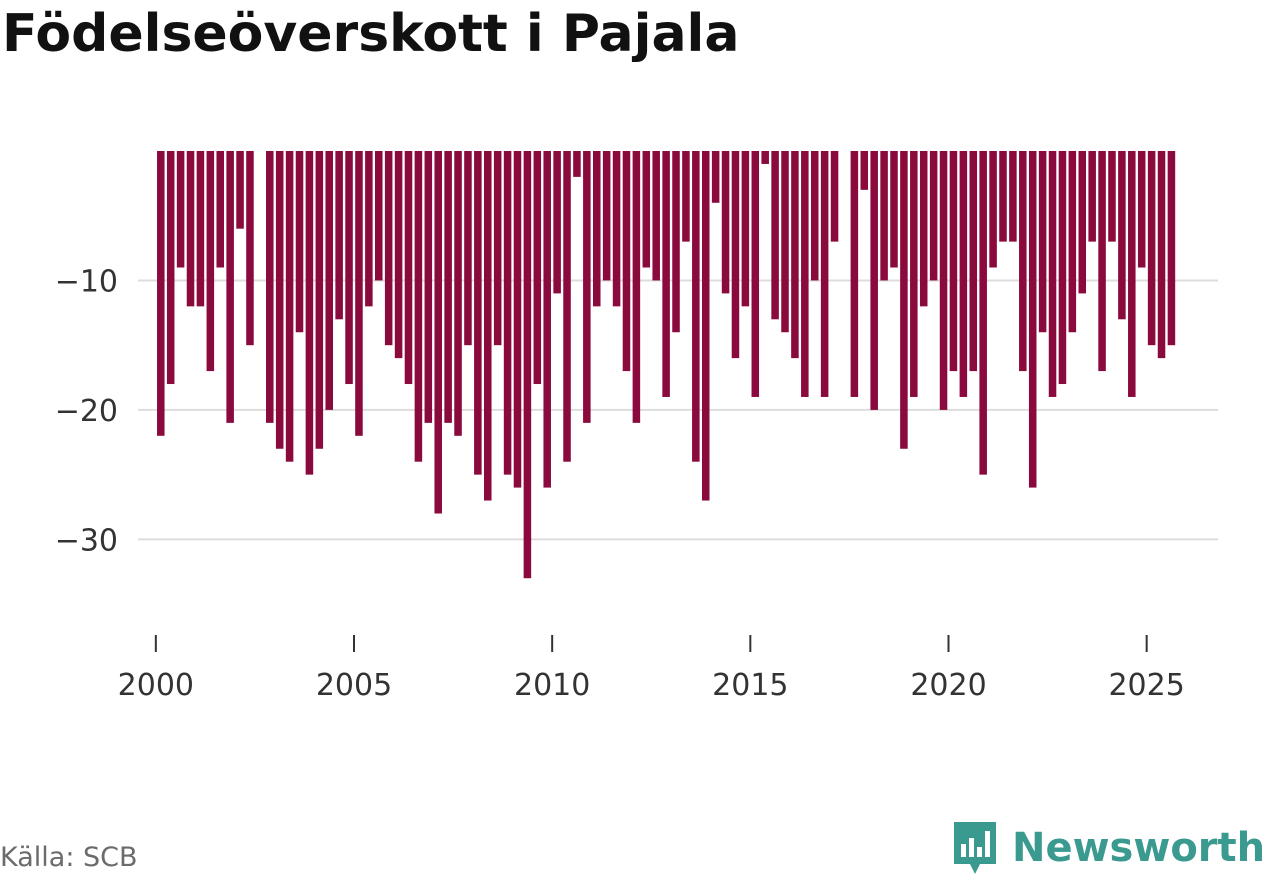 This screenshot has height=879, width=1262. What do you see at coordinates (975, 848) in the screenshot?
I see `newsworthy-logo-icon` at bounding box center [975, 848].